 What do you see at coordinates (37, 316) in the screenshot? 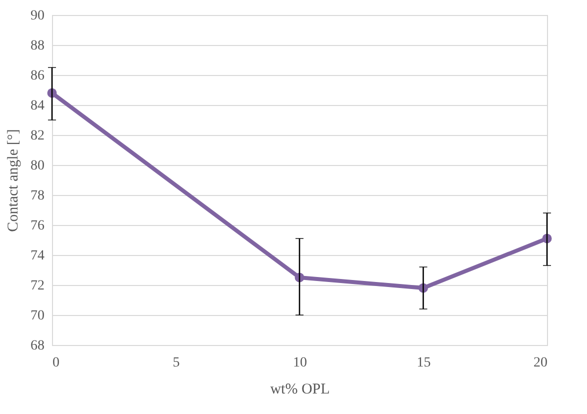
I see `y-tick-label: 70` at bounding box center [37, 316].